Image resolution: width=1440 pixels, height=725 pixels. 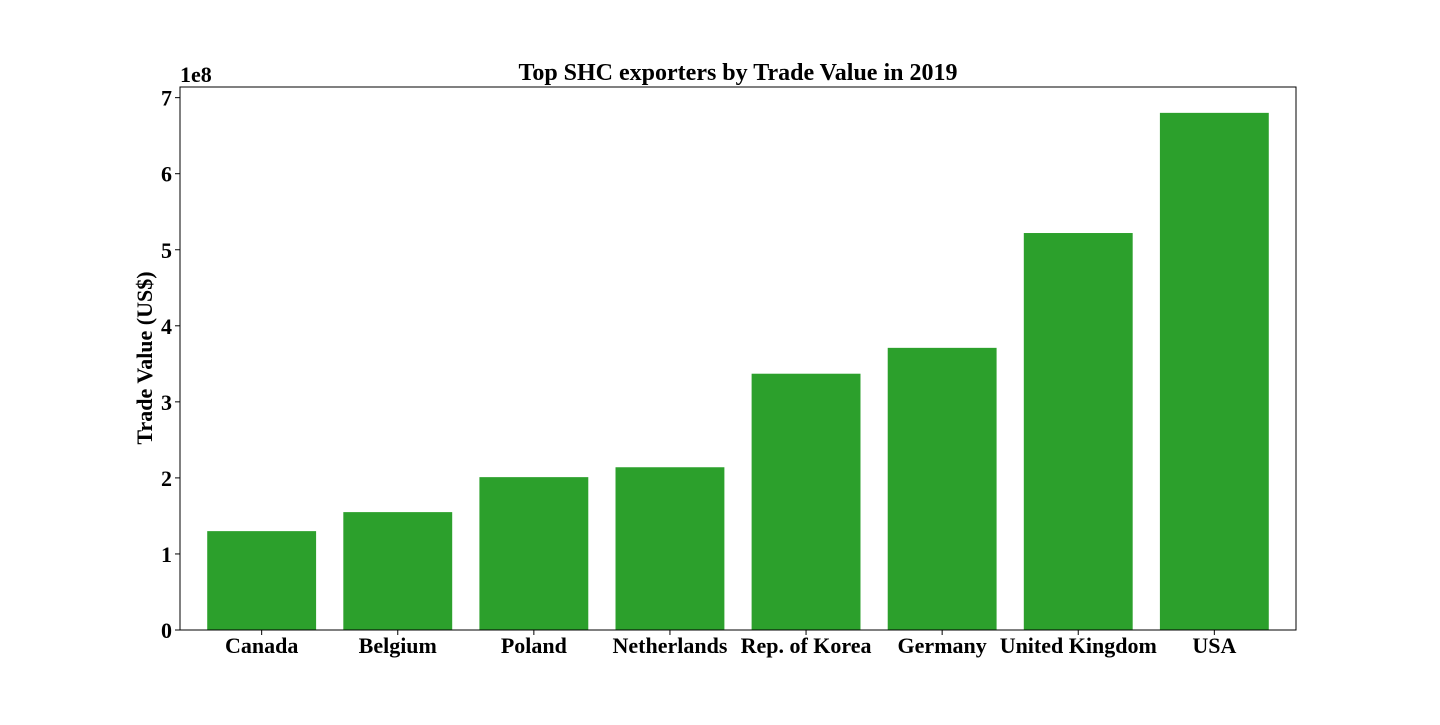 I want to click on bar-belgium, so click(x=398, y=571).